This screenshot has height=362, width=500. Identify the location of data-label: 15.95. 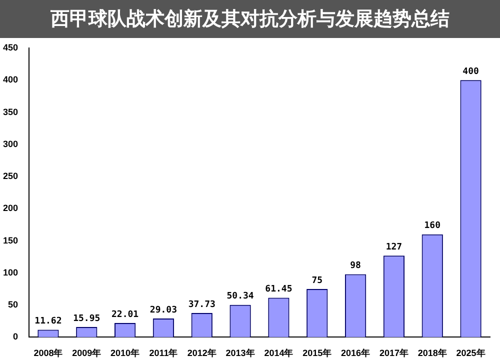
(86, 319).